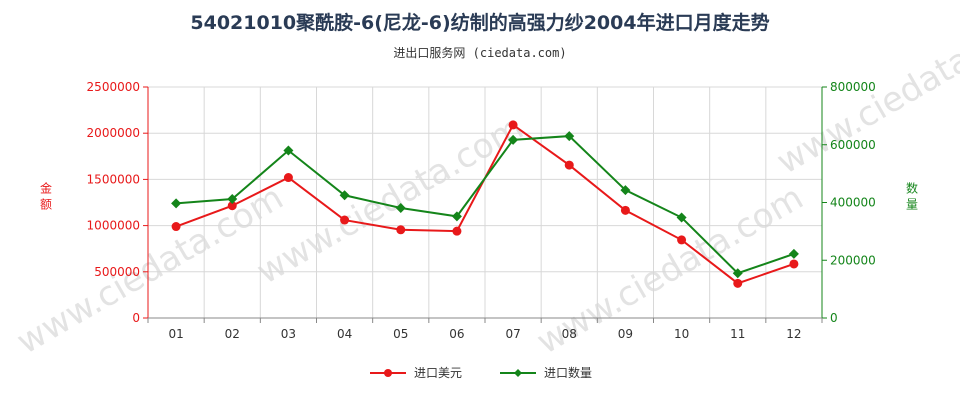  What do you see at coordinates (113, 226) in the screenshot?
I see `y-left-tick-label: 1000000` at bounding box center [113, 226].